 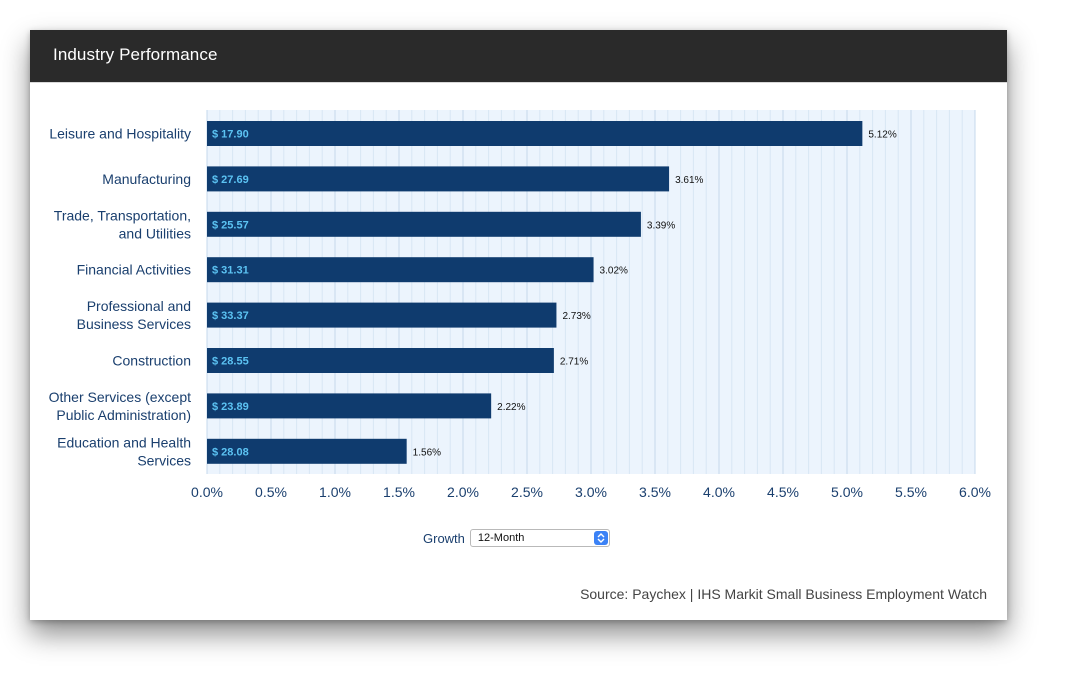 What do you see at coordinates (399, 492) in the screenshot?
I see `x-tick-label: 1.5%` at bounding box center [399, 492].